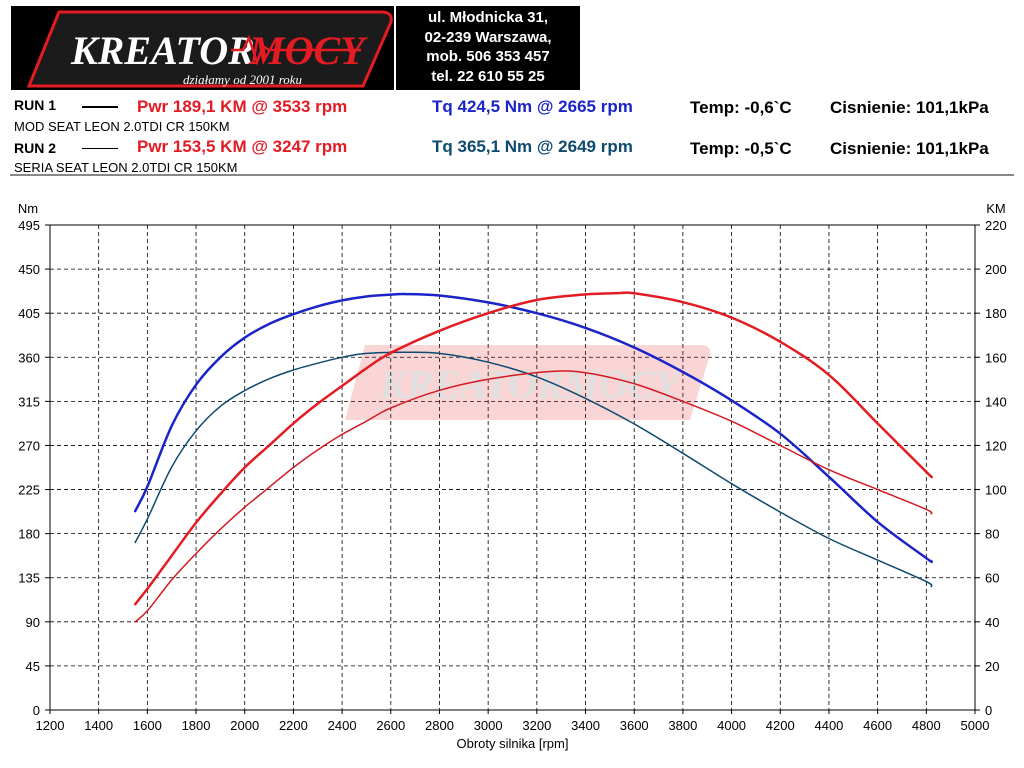  Describe the element at coordinates (242, 106) in the screenshot. I see `run1-power: Pwr 189,1 KM @ 3533 rpm` at that location.